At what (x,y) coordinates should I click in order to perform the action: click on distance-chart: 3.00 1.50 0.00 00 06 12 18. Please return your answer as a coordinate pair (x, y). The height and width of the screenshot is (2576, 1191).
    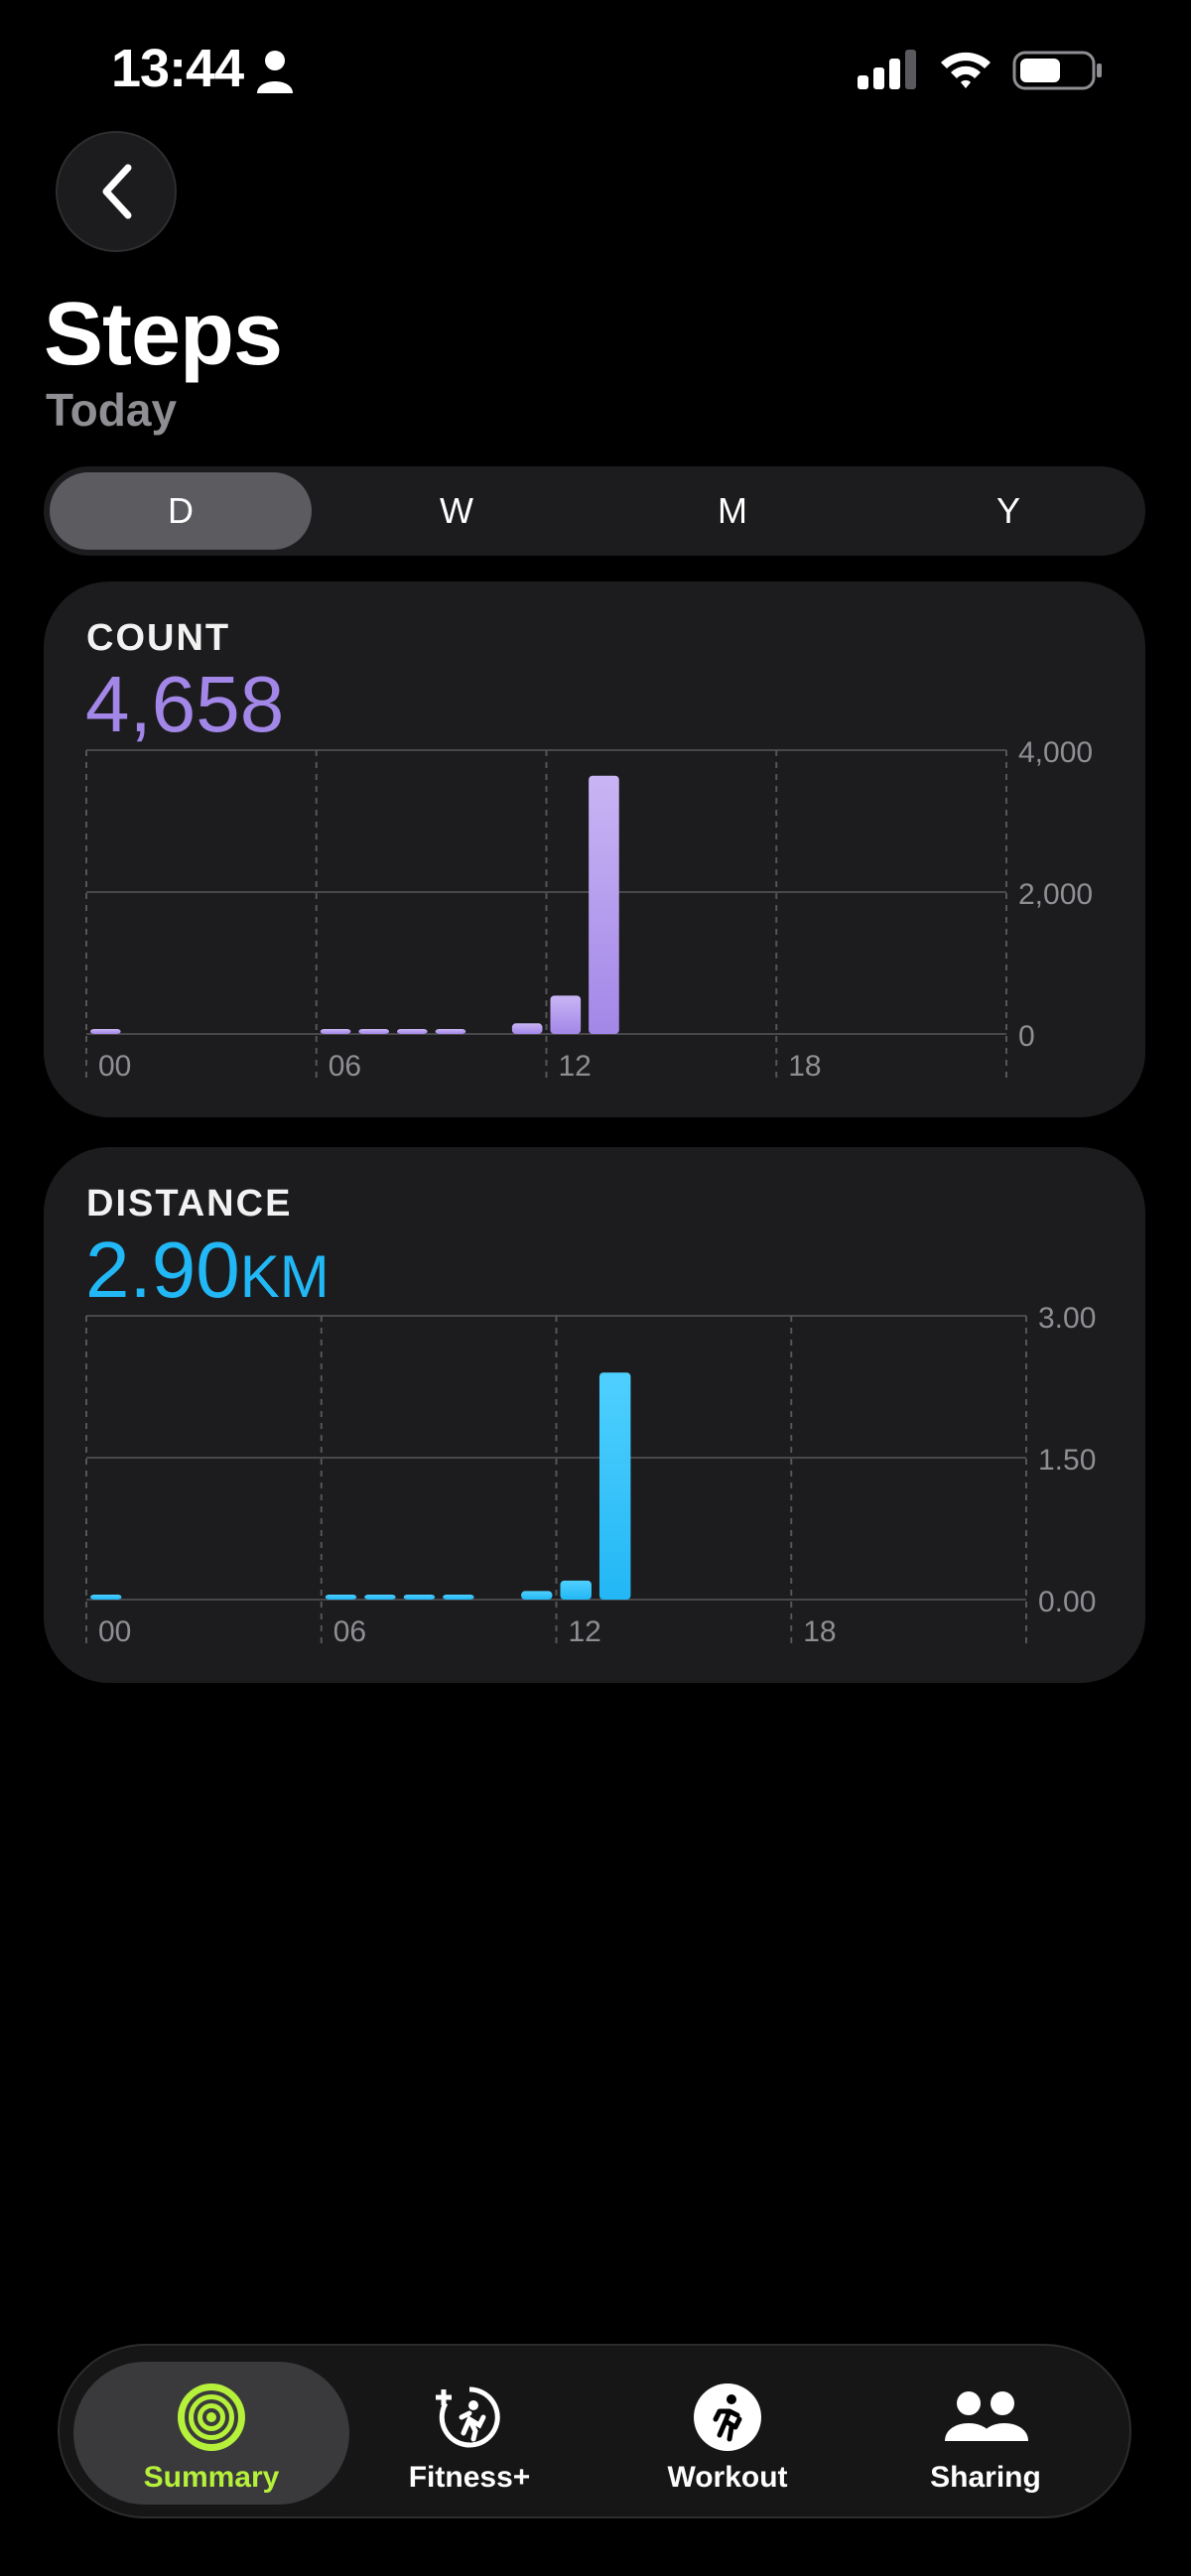
    Looking at the image, I should click on (591, 1475).